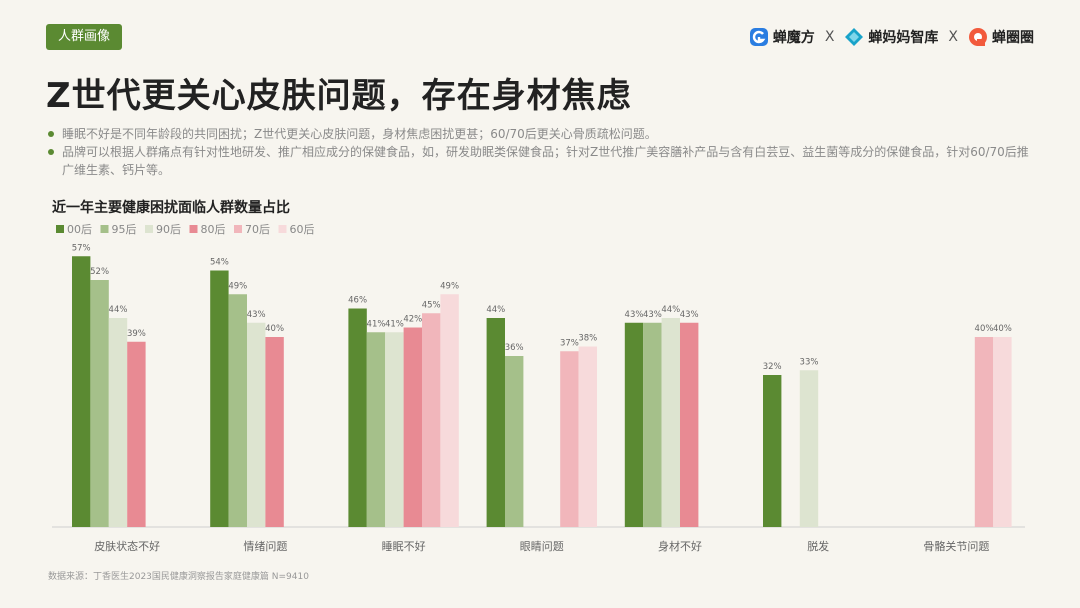 The image size is (1080, 608). Describe the element at coordinates (978, 37) in the screenshot. I see `chanquanquan-logo-icon` at that location.